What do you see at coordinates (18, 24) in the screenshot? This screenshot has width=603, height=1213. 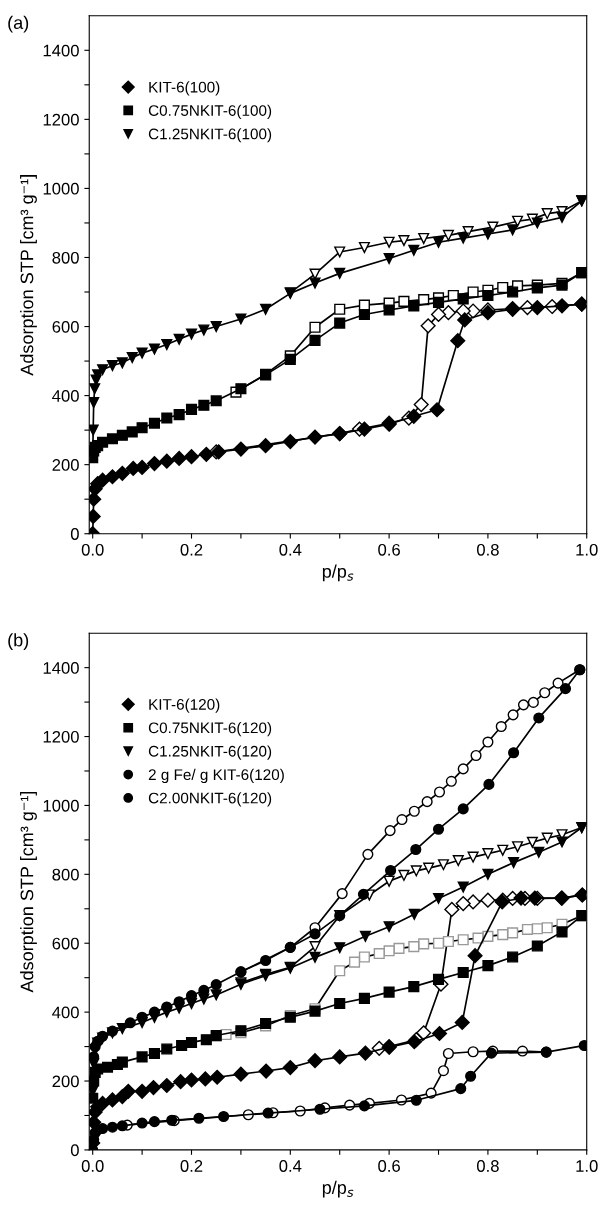 I see `chart-title: (a)` at bounding box center [18, 24].